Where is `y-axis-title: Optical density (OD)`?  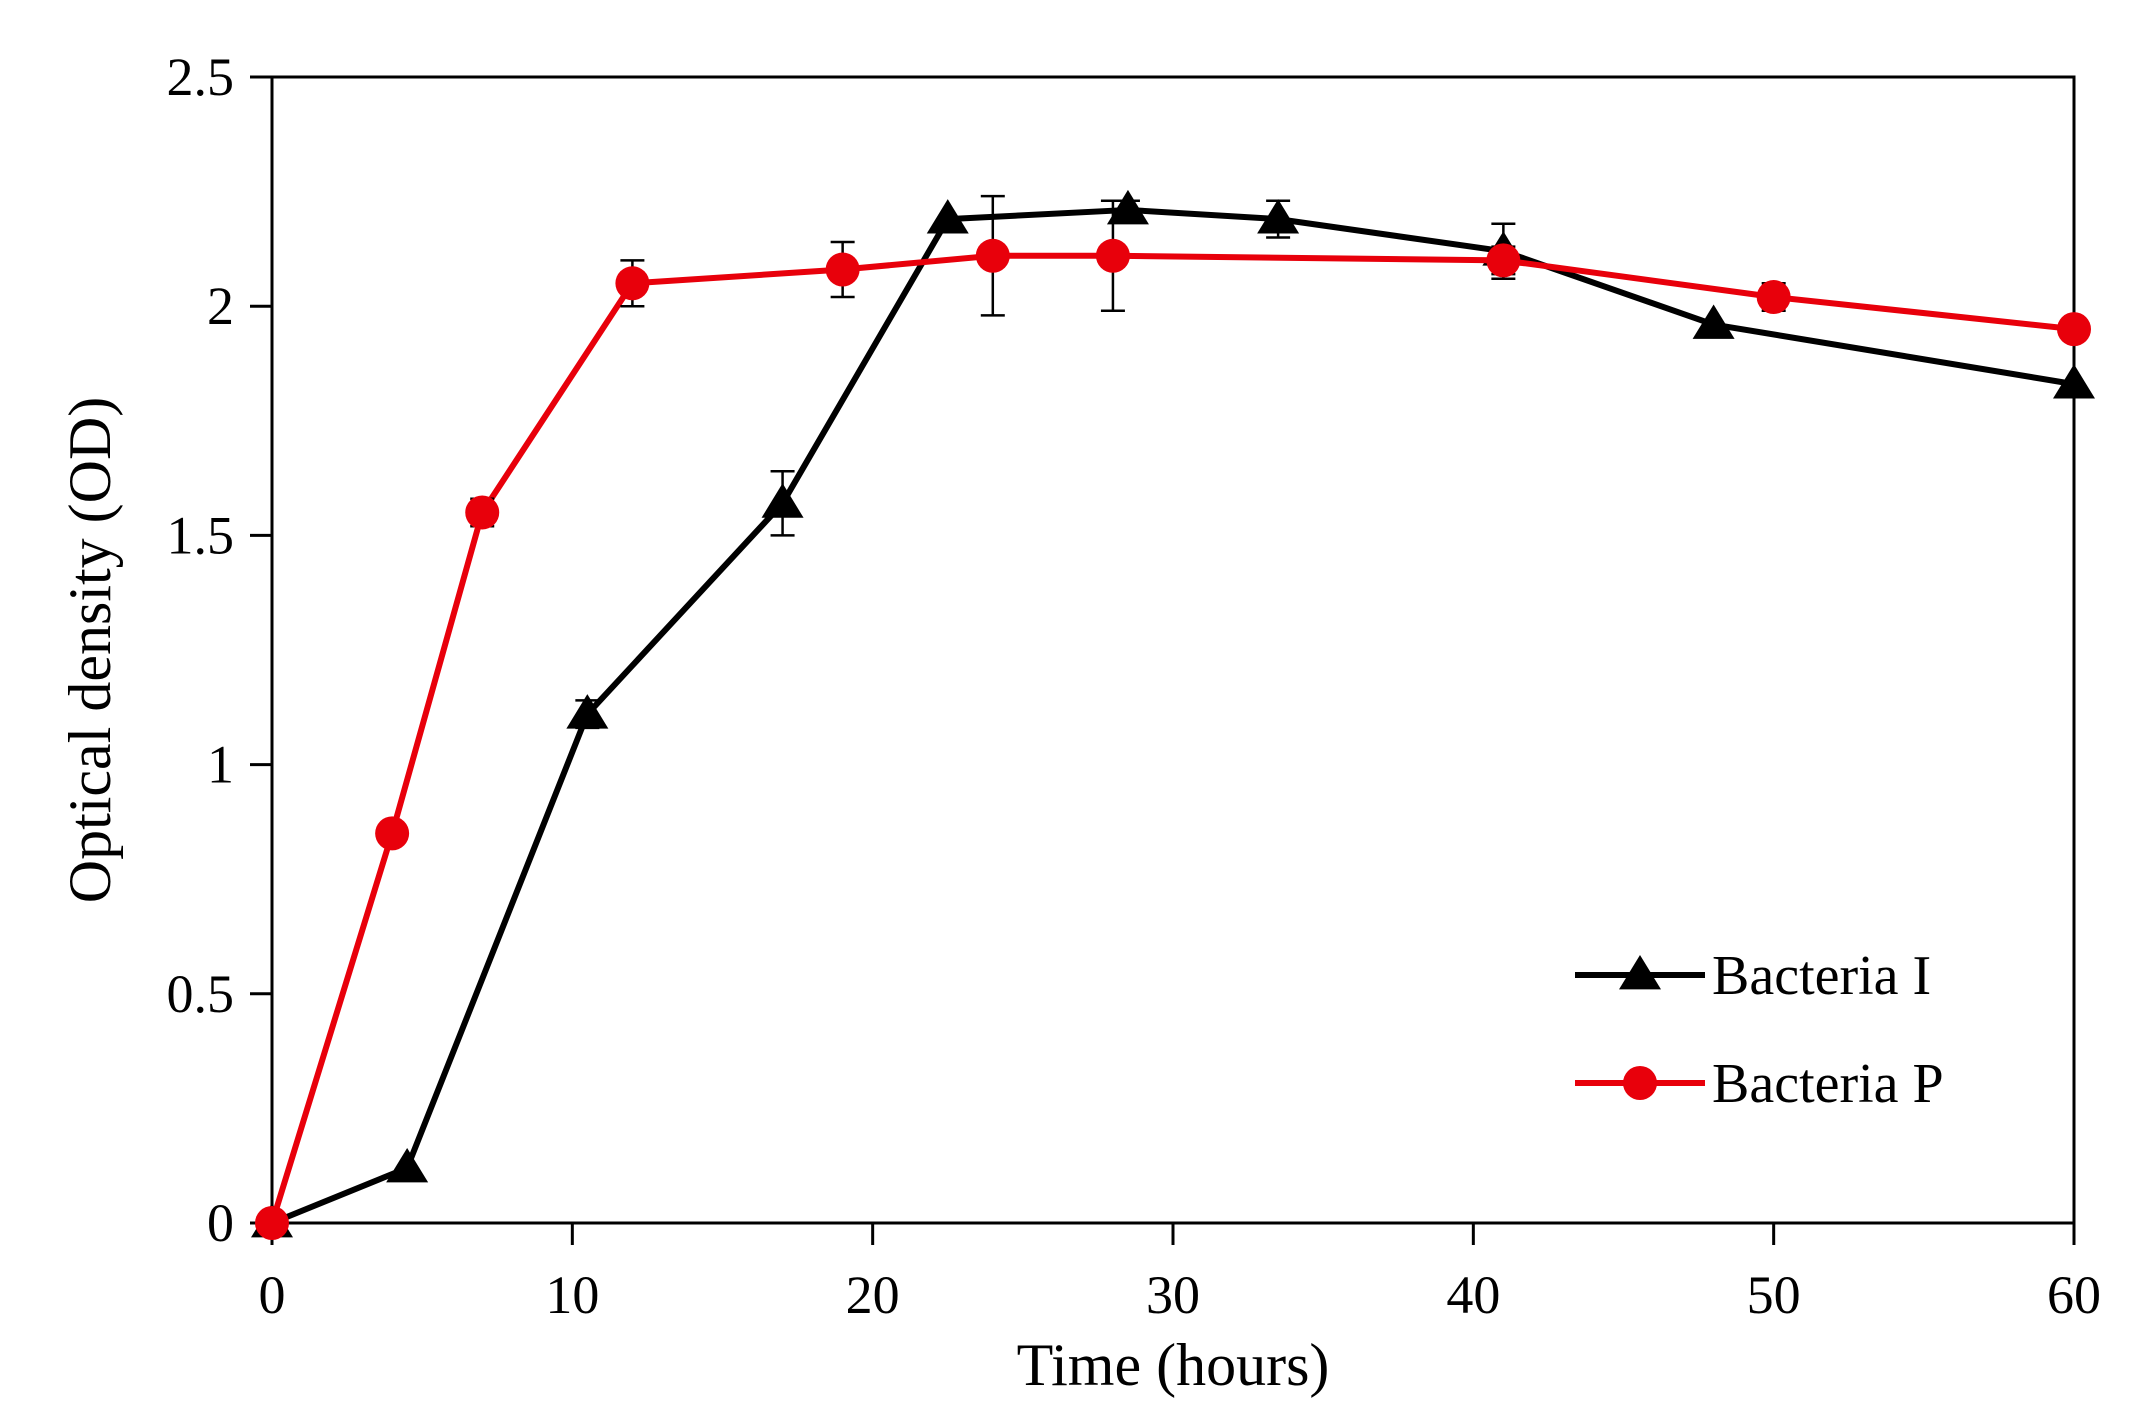
y-axis-title: Optical density (OD) is located at coordinates (90, 650).